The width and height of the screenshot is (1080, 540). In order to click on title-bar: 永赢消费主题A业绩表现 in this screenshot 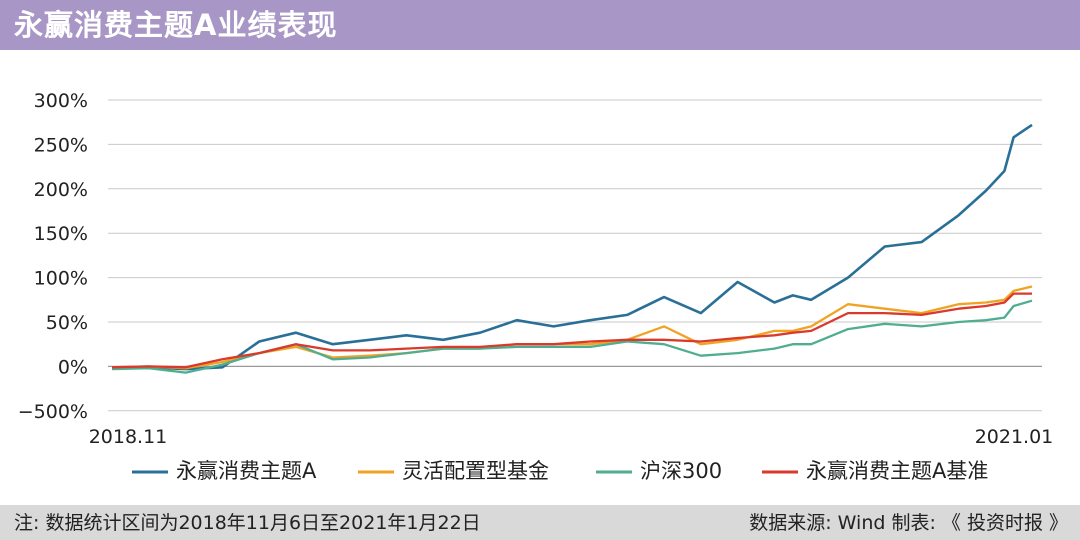, I will do `click(540, 25)`.